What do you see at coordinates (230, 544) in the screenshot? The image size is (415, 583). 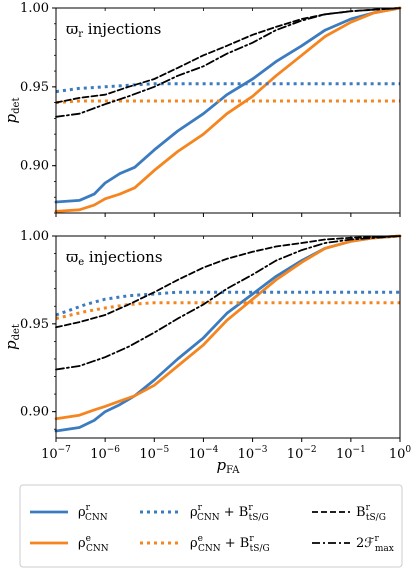 I see `legend-label-rho_e_plus_B: ρe CNN + Br tS/G` at bounding box center [230, 544].